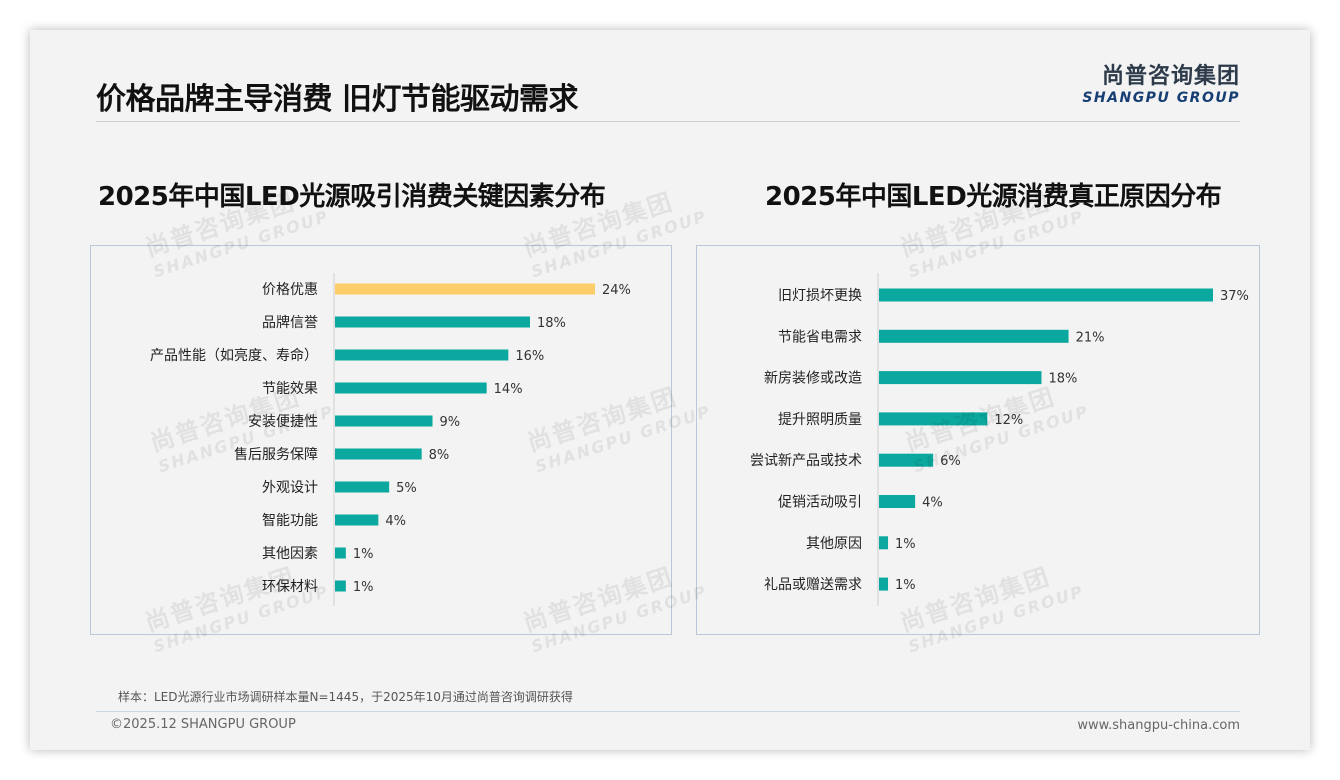  Describe the element at coordinates (290, 554) in the screenshot. I see `category-label: 其他因素` at that location.